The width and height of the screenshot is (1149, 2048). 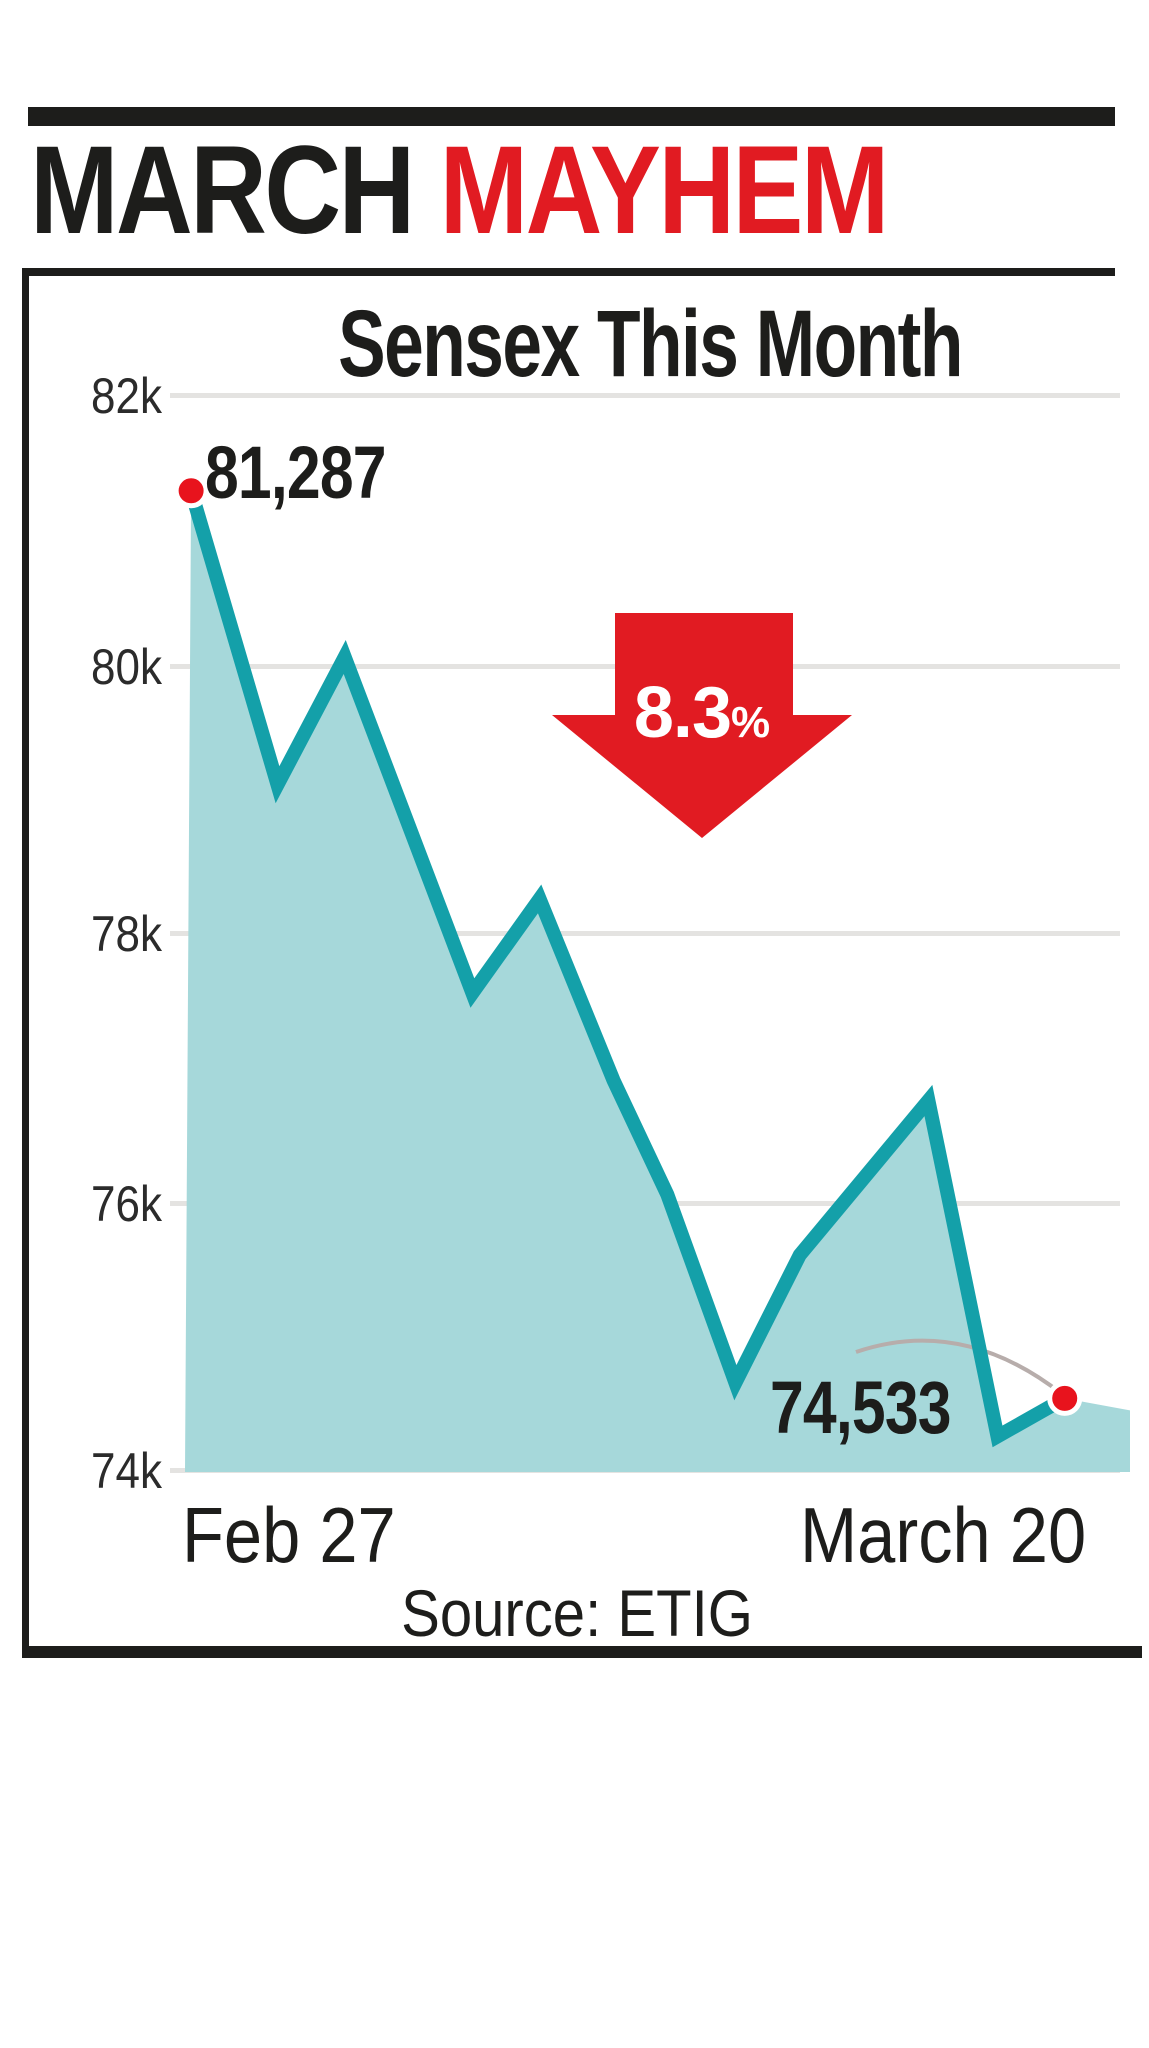 I want to click on end-point-marker, so click(x=1065, y=1398).